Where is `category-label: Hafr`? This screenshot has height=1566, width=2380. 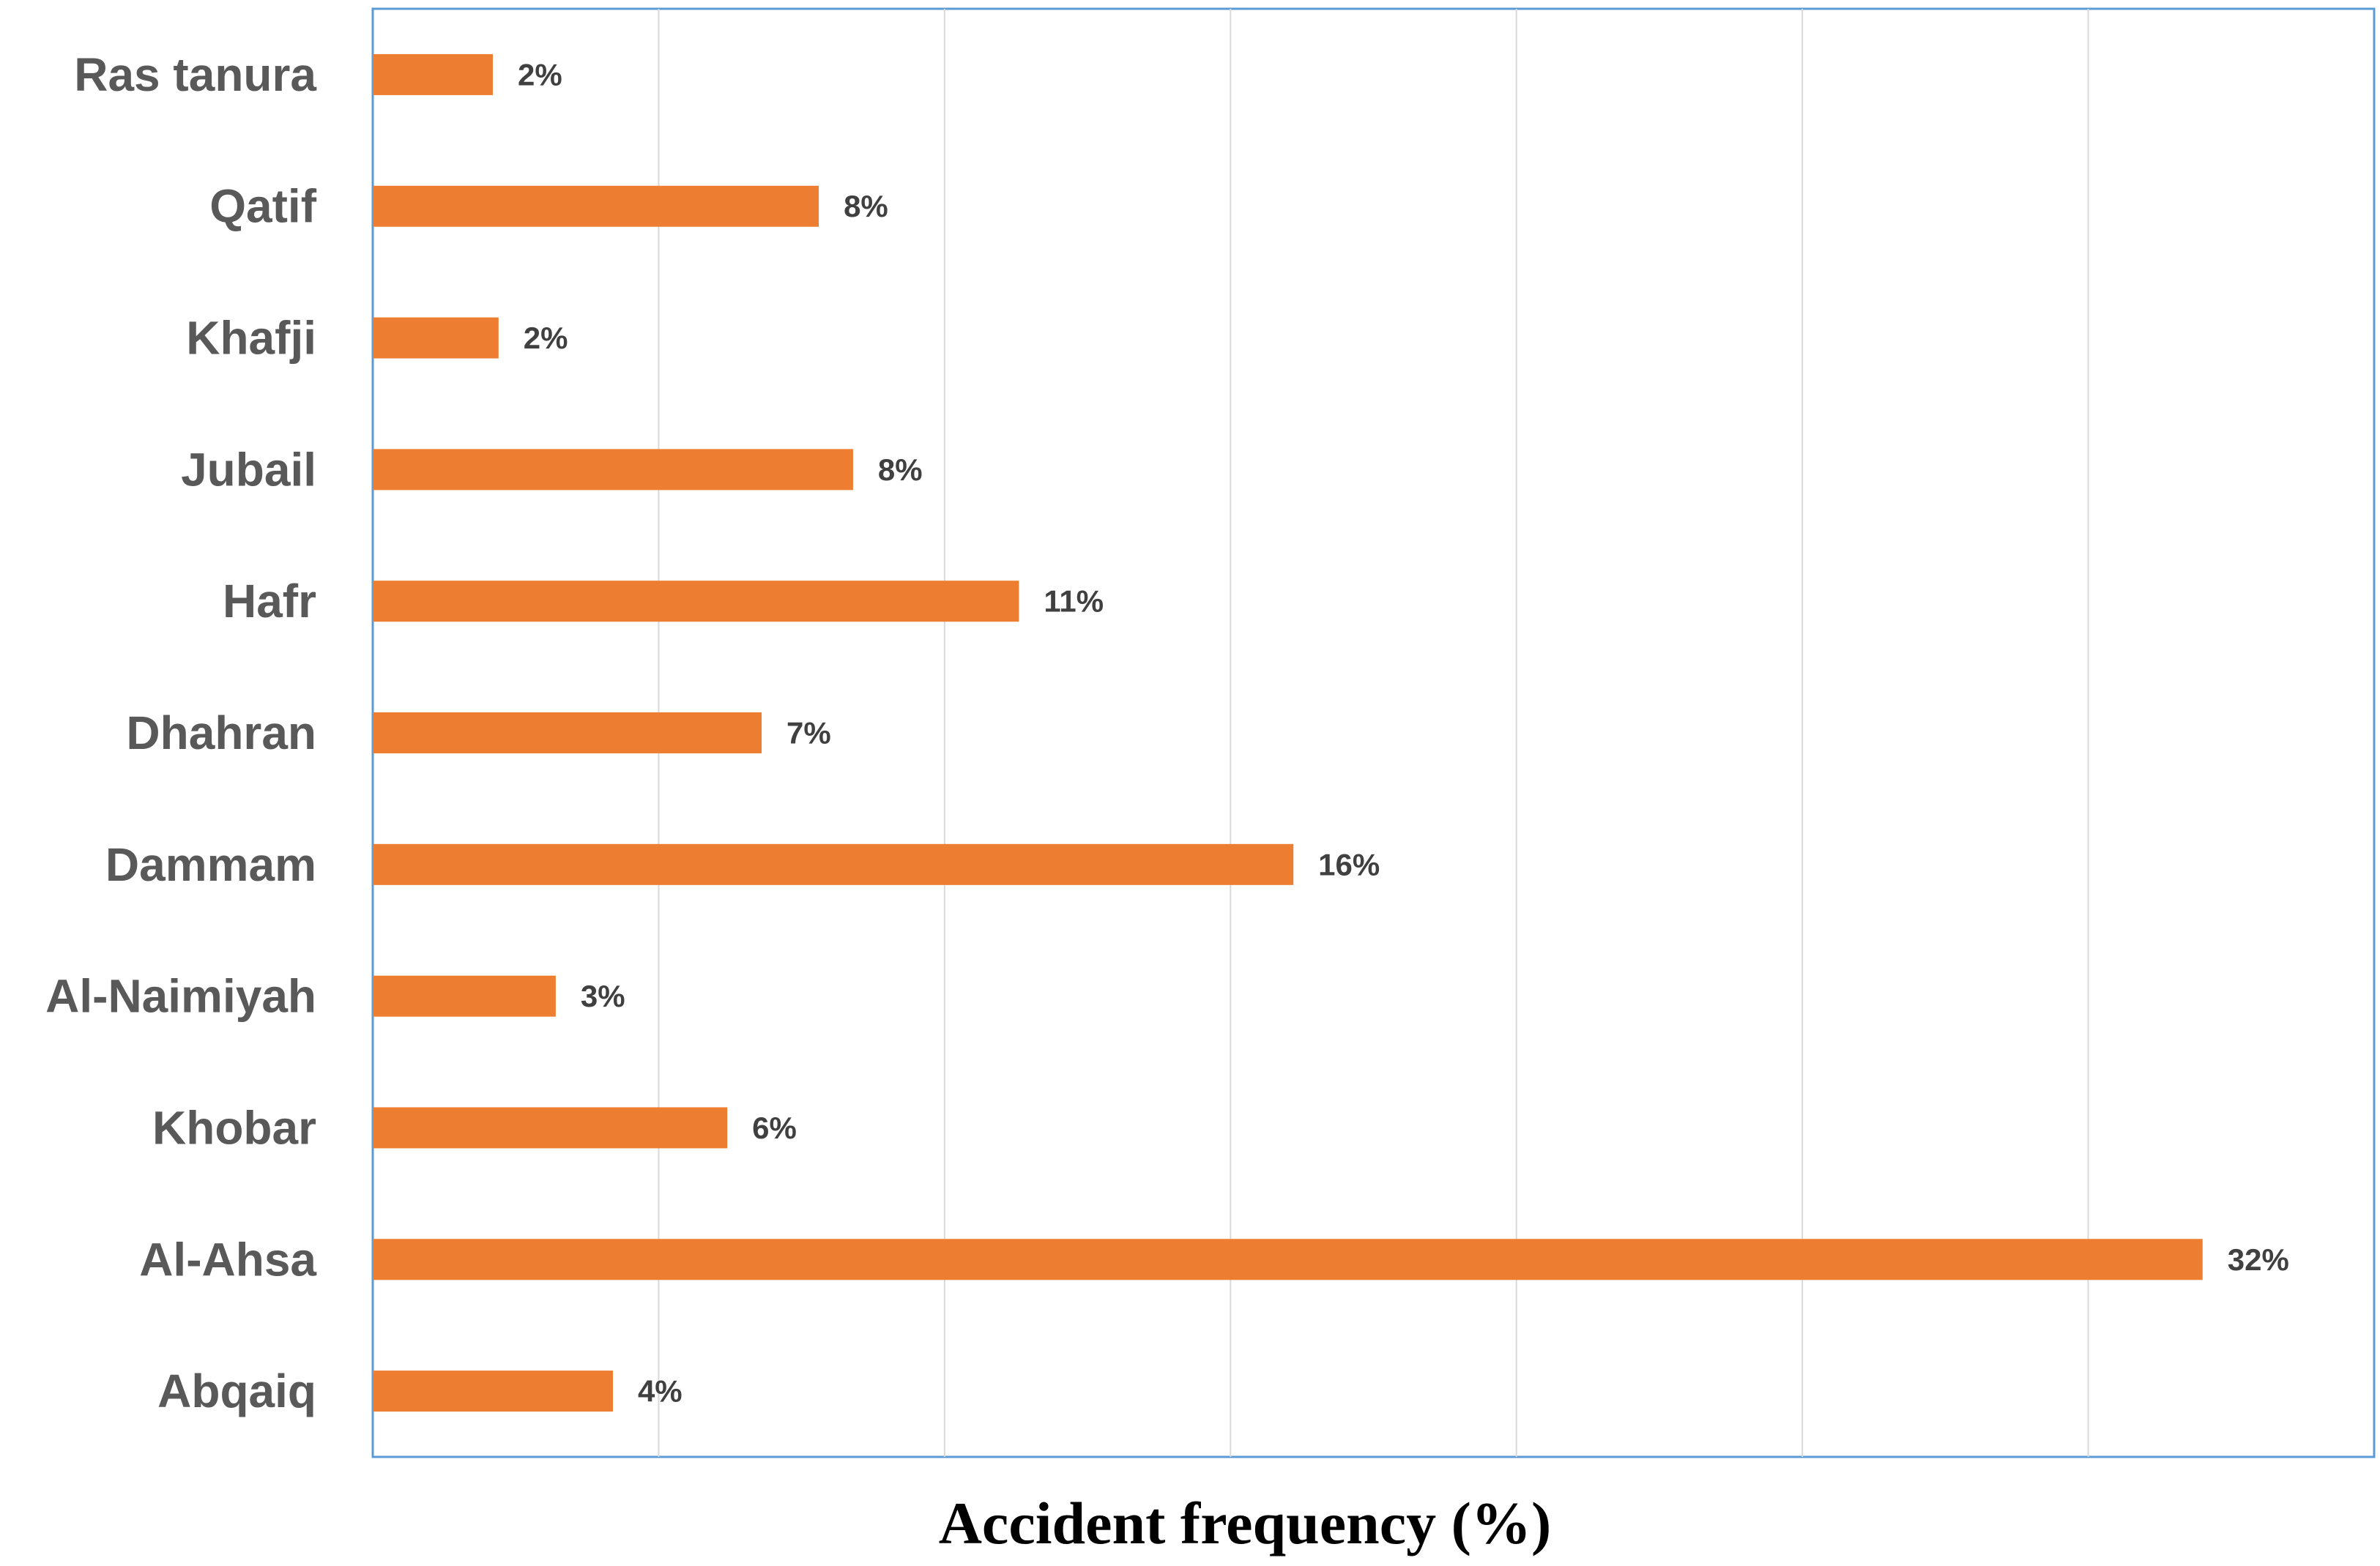 category-label: Hafr is located at coordinates (269, 601).